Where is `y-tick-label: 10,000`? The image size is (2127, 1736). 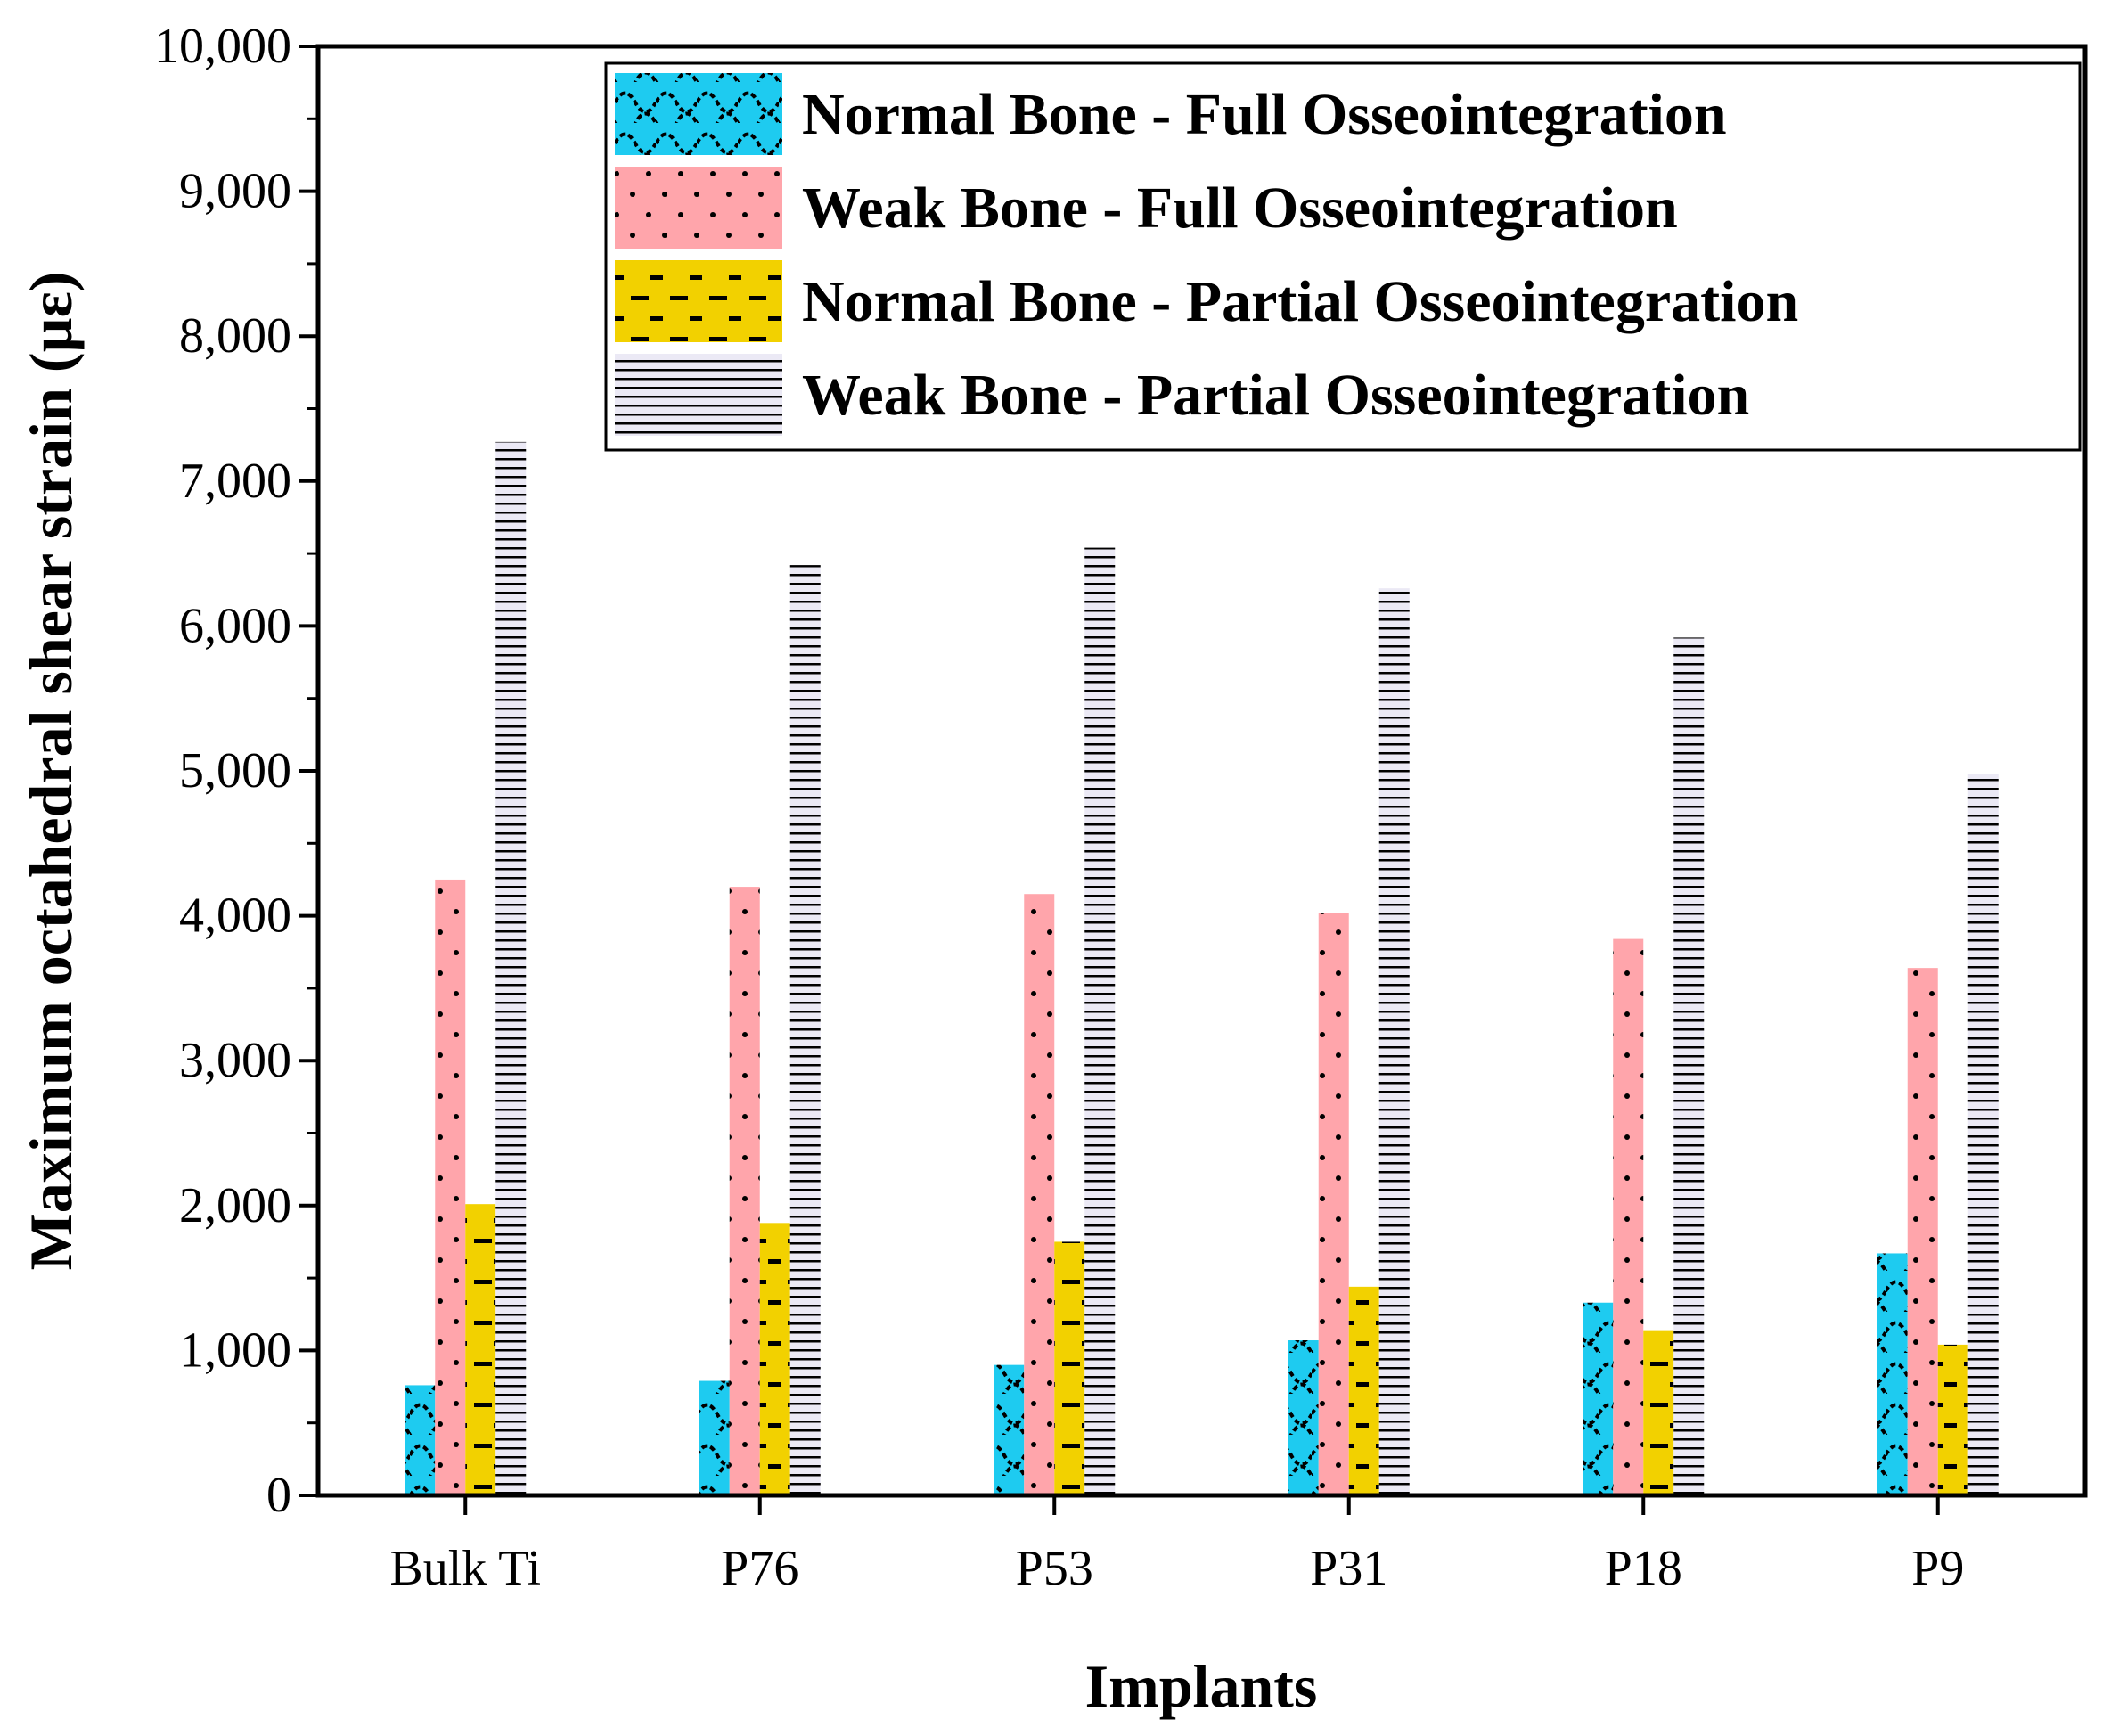 y-tick-label: 10,000 is located at coordinates (222, 46).